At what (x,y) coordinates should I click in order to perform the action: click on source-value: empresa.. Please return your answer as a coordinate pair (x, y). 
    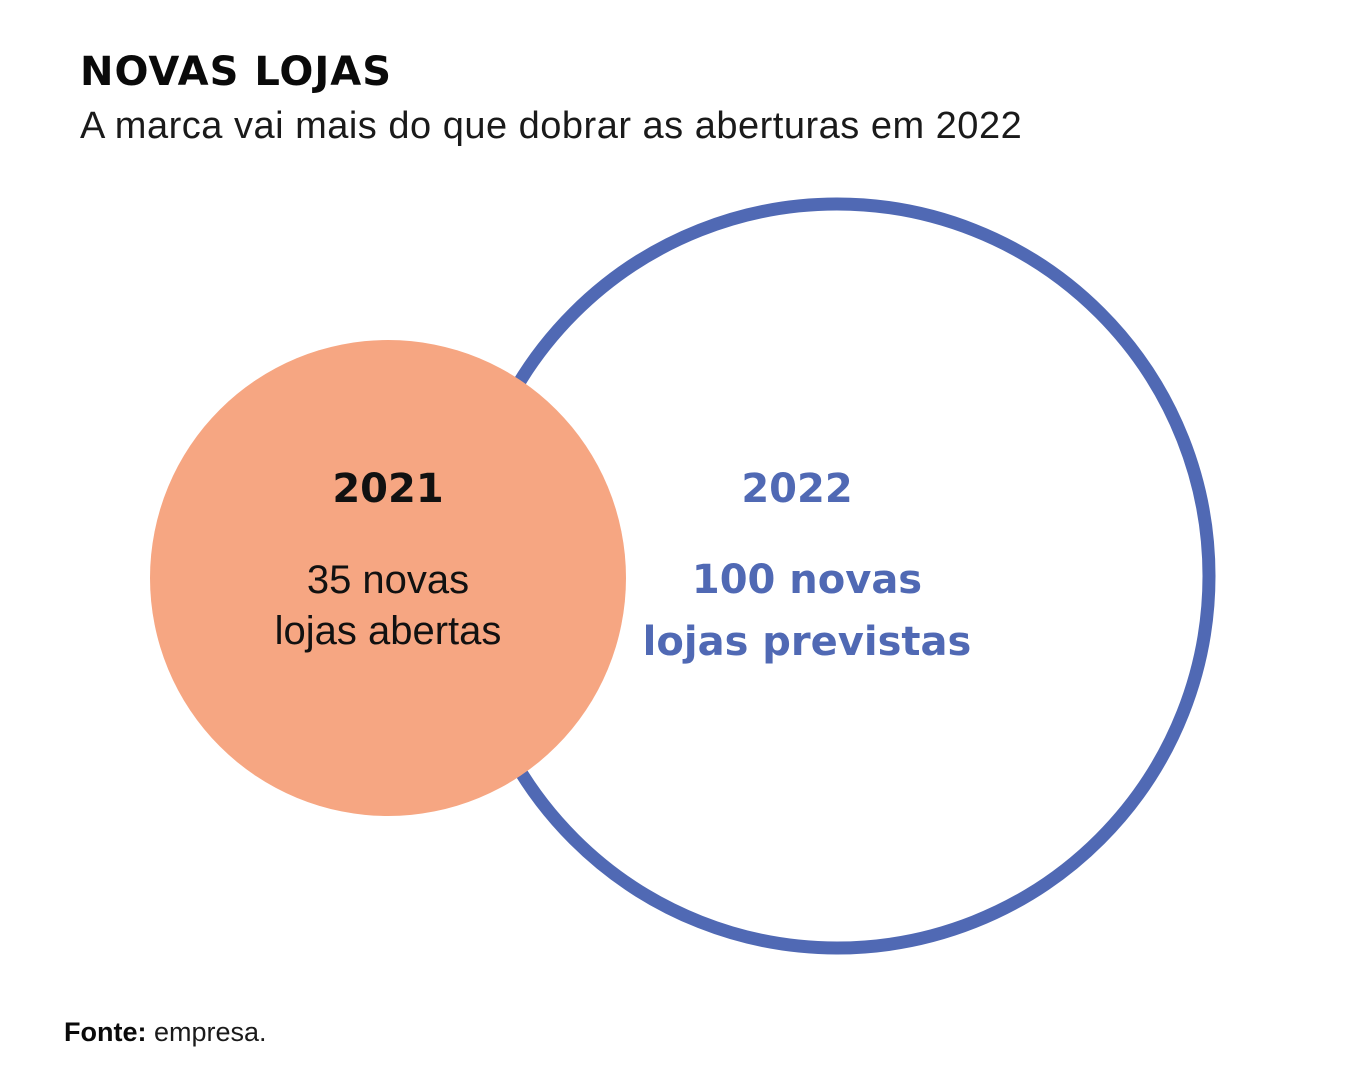
    Looking at the image, I should click on (206, 1032).